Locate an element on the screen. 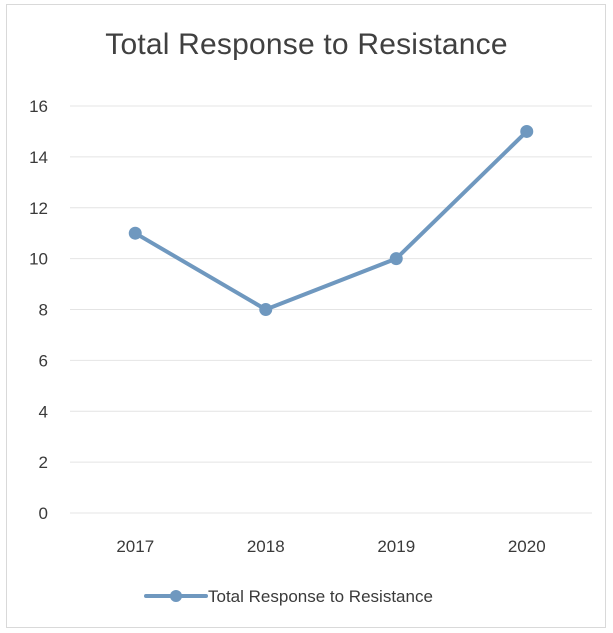  x-tick-label: 2020 is located at coordinates (527, 546).